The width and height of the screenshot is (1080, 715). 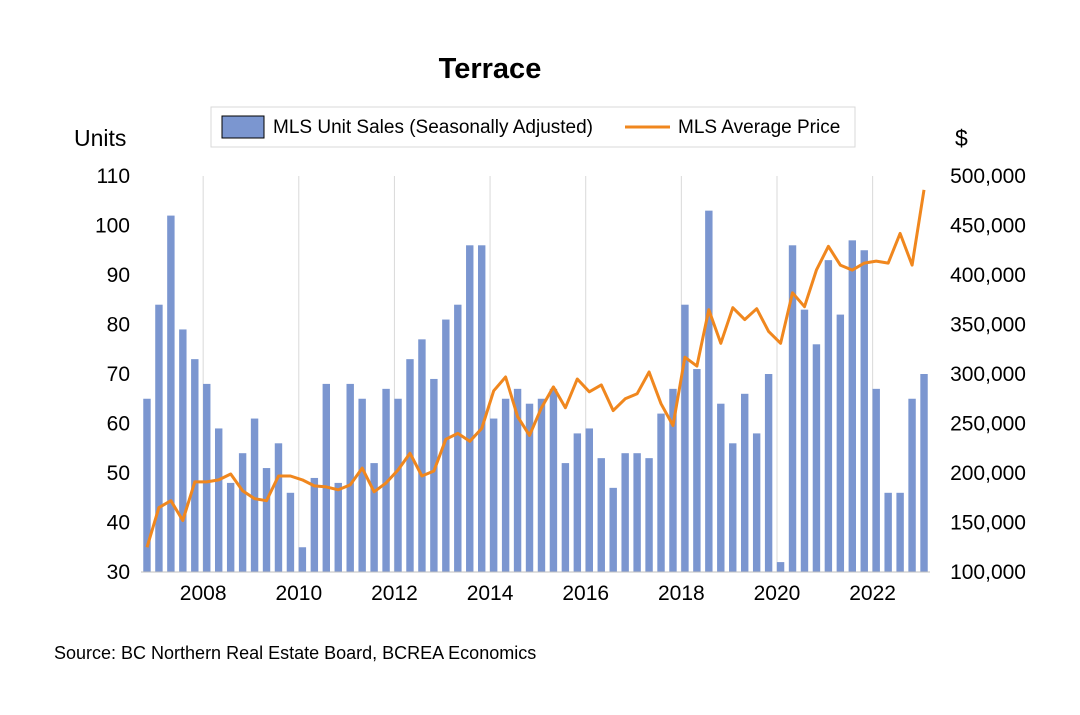 What do you see at coordinates (118, 325) in the screenshot?
I see `y-left-tick-label: 80` at bounding box center [118, 325].